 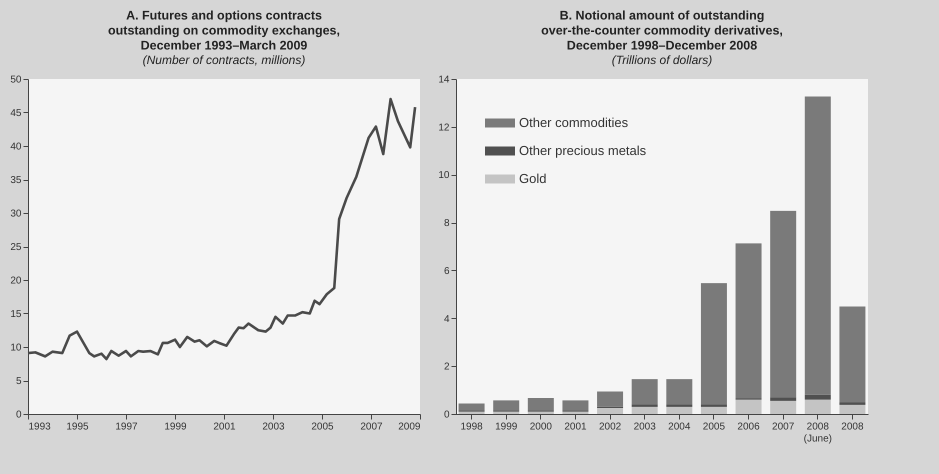 What do you see at coordinates (447, 367) in the screenshot?
I see `y-tick-label: 2` at bounding box center [447, 367].